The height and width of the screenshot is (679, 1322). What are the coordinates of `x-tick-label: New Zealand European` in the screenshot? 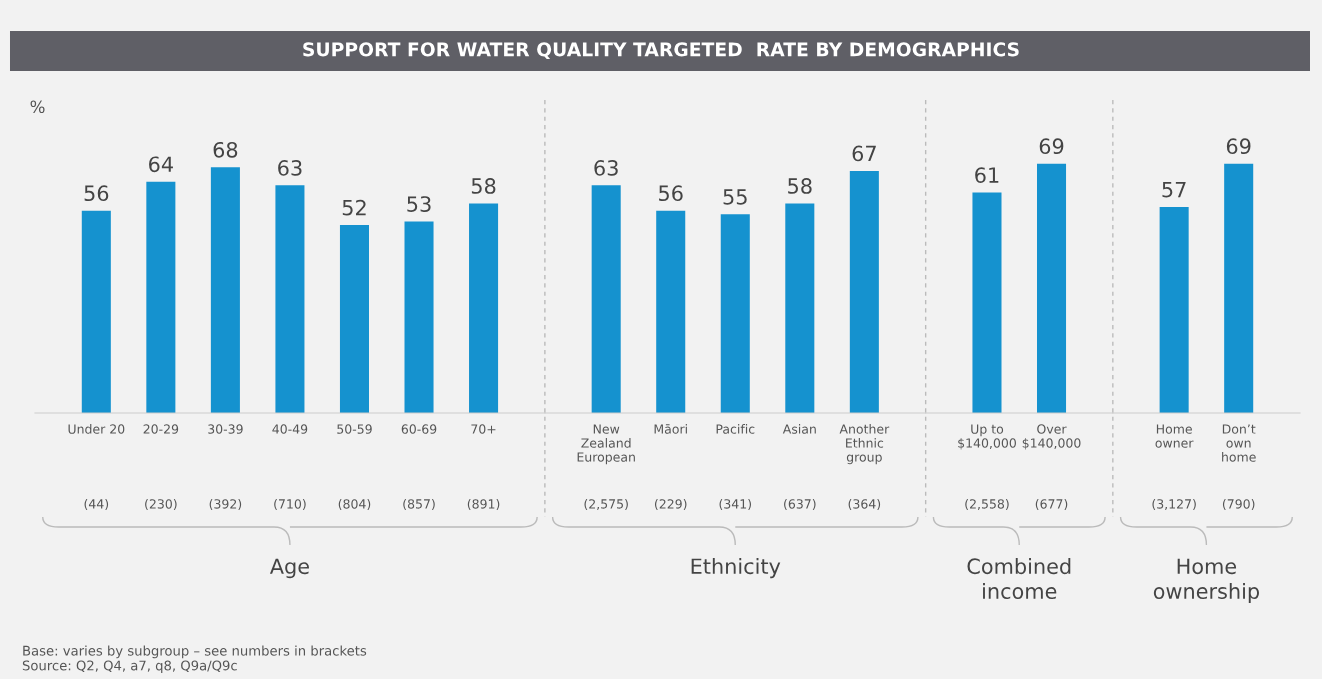 It's located at (606, 444).